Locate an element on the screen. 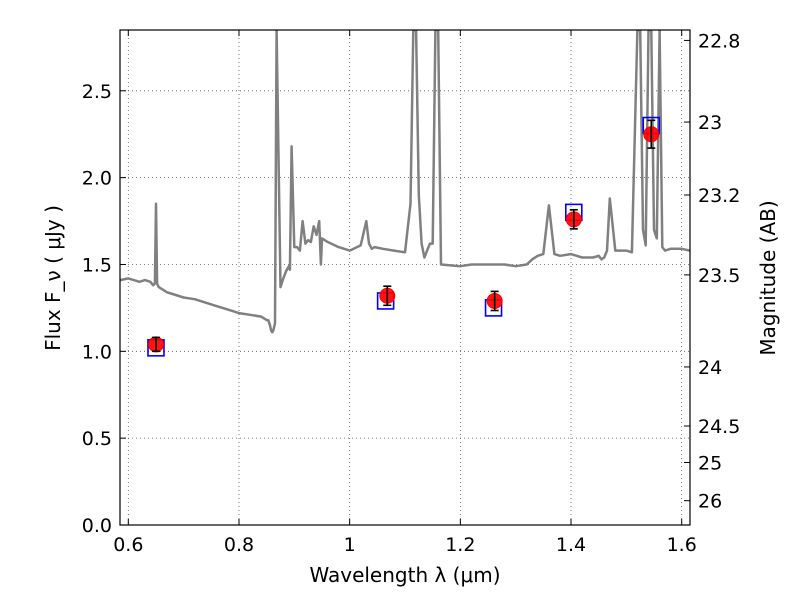 The image size is (800, 600). x-tick-label: 1.6 is located at coordinates (682, 545).